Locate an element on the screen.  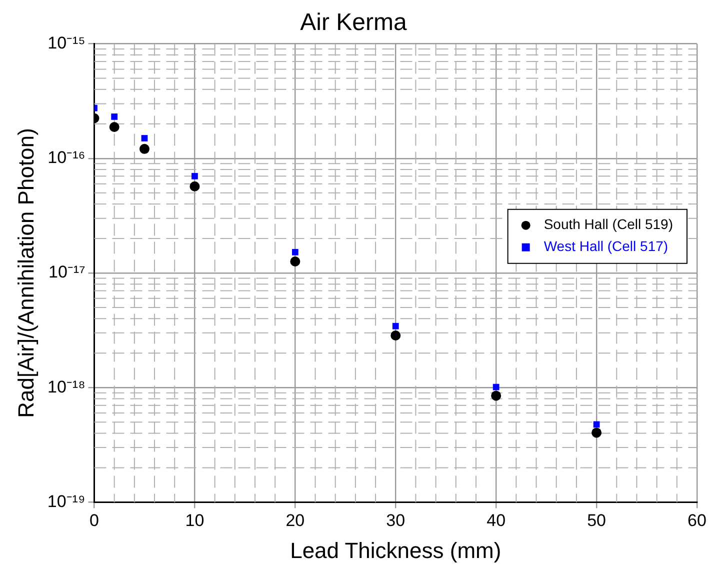
x-tick-label: 10 is located at coordinates (194, 520).